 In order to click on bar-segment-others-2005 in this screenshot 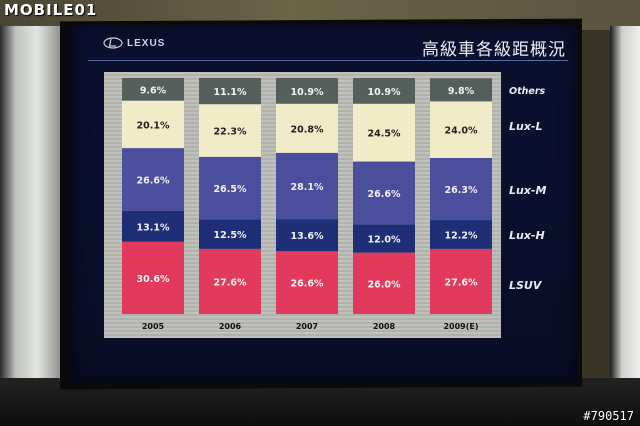, I will do `click(153, 89)`.